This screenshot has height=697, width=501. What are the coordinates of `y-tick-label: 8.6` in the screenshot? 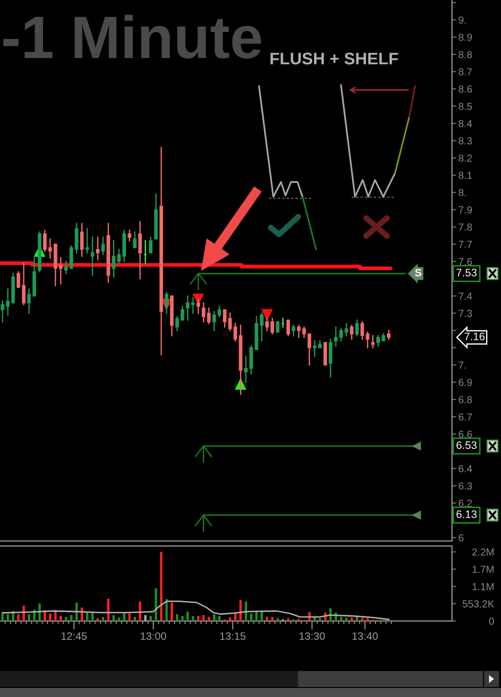 It's located at (465, 89).